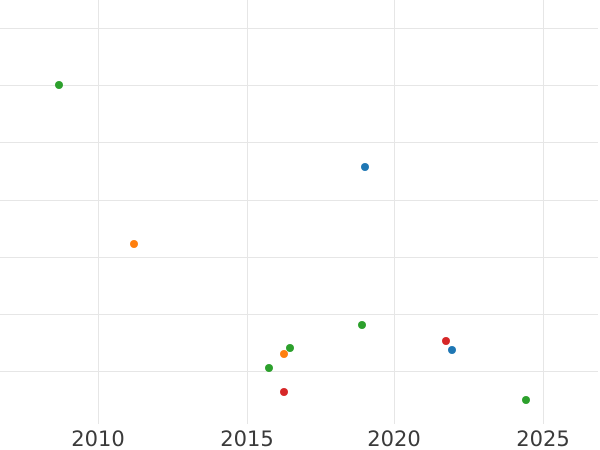  I want to click on x-tick-label: 2025, so click(543, 438).